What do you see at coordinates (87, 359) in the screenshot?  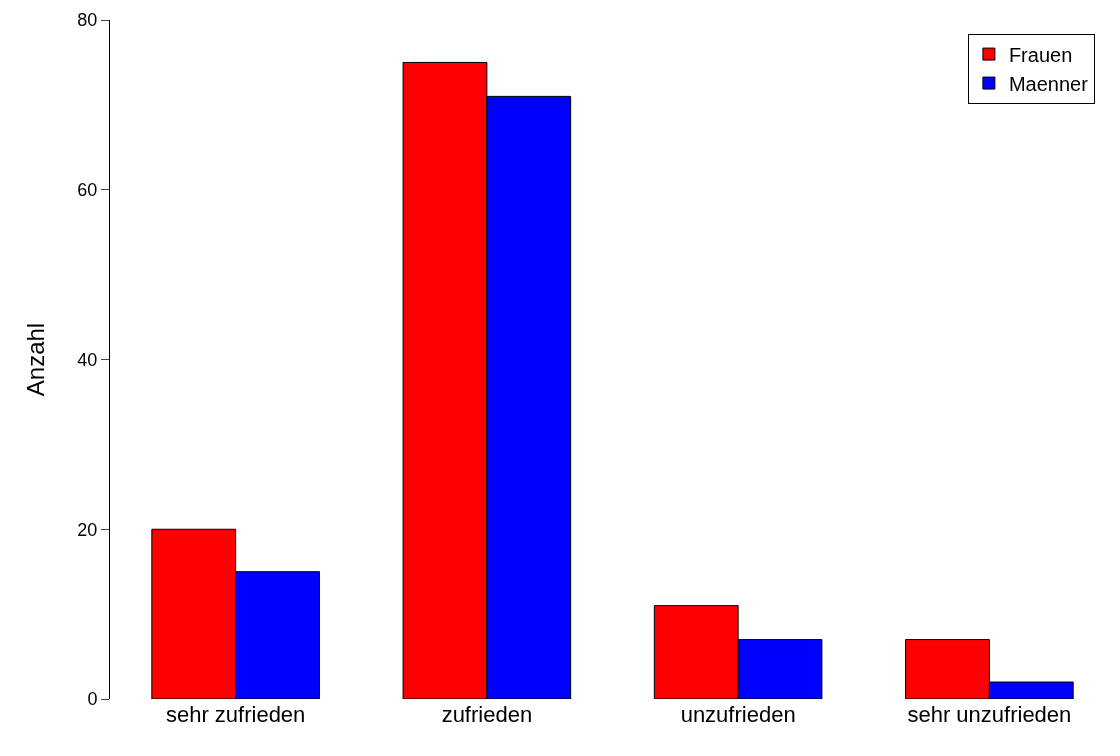 I see `y-tick-label: 40` at bounding box center [87, 359].